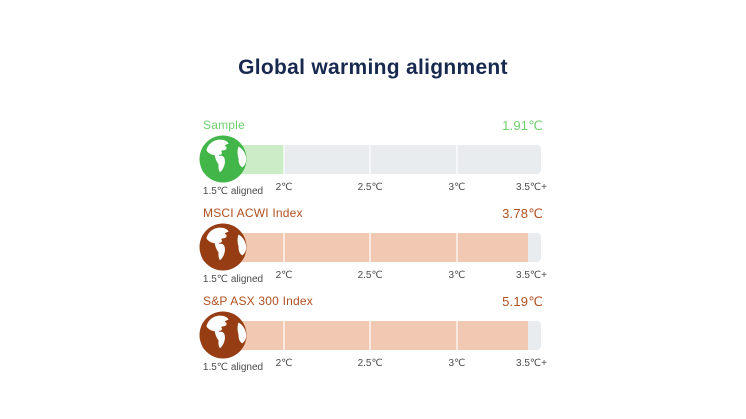  Describe the element at coordinates (224, 125) in the screenshot. I see `series-name: Sample` at that location.